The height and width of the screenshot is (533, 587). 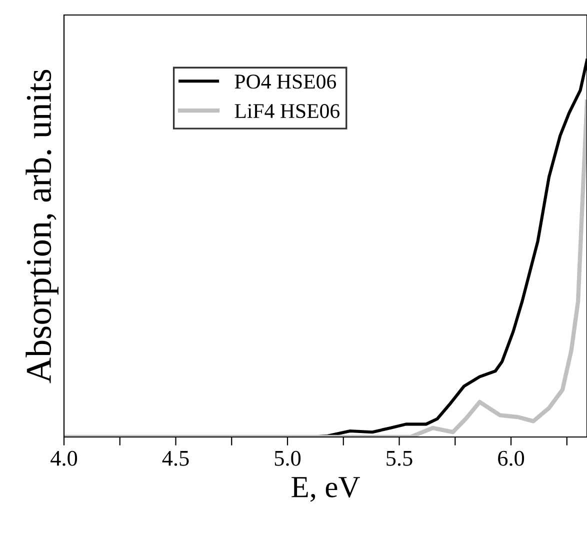 What do you see at coordinates (511, 458) in the screenshot?
I see `x-tick-label: 6.0` at bounding box center [511, 458].